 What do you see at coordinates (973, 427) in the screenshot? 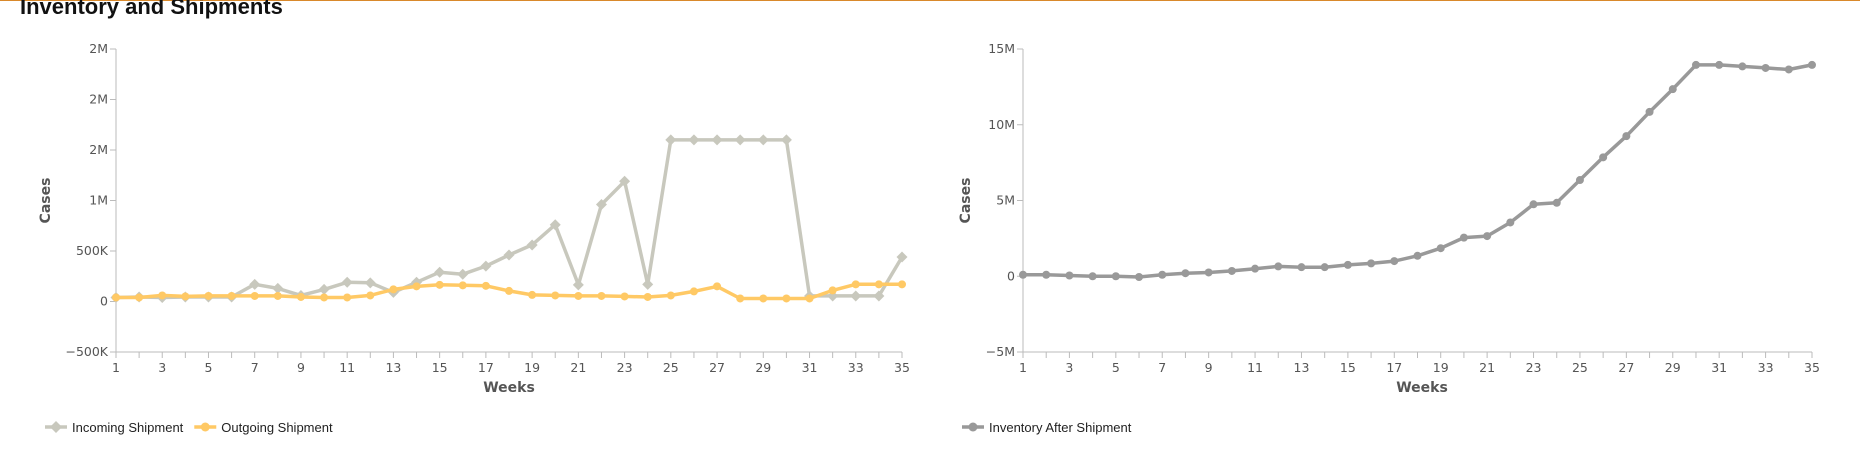
I see `inventory-after-shipment-legend-marker` at bounding box center [973, 427].